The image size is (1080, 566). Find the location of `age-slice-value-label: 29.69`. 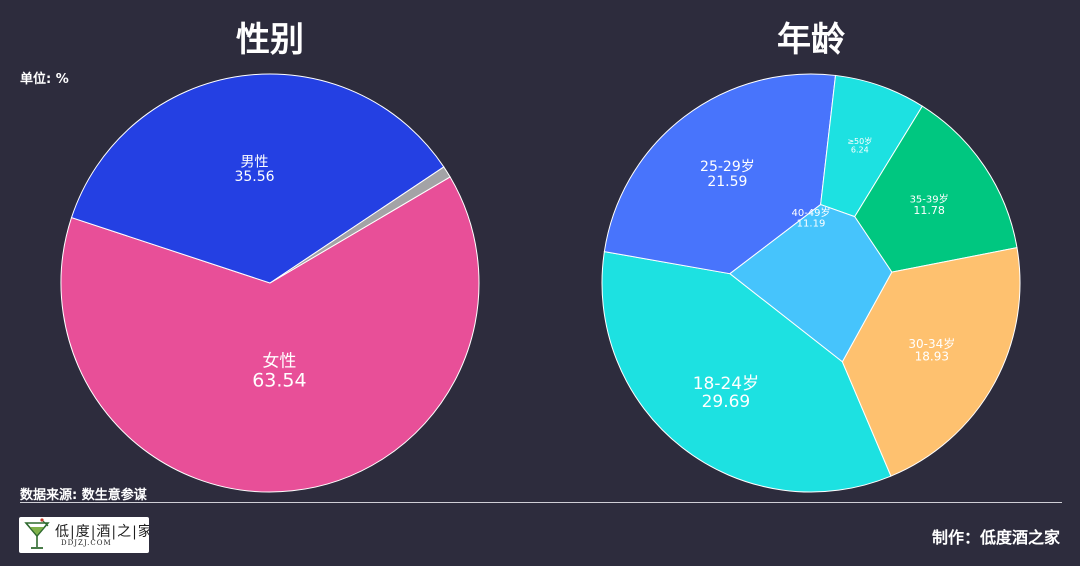

age-slice-value-label: 29.69 is located at coordinates (726, 402).